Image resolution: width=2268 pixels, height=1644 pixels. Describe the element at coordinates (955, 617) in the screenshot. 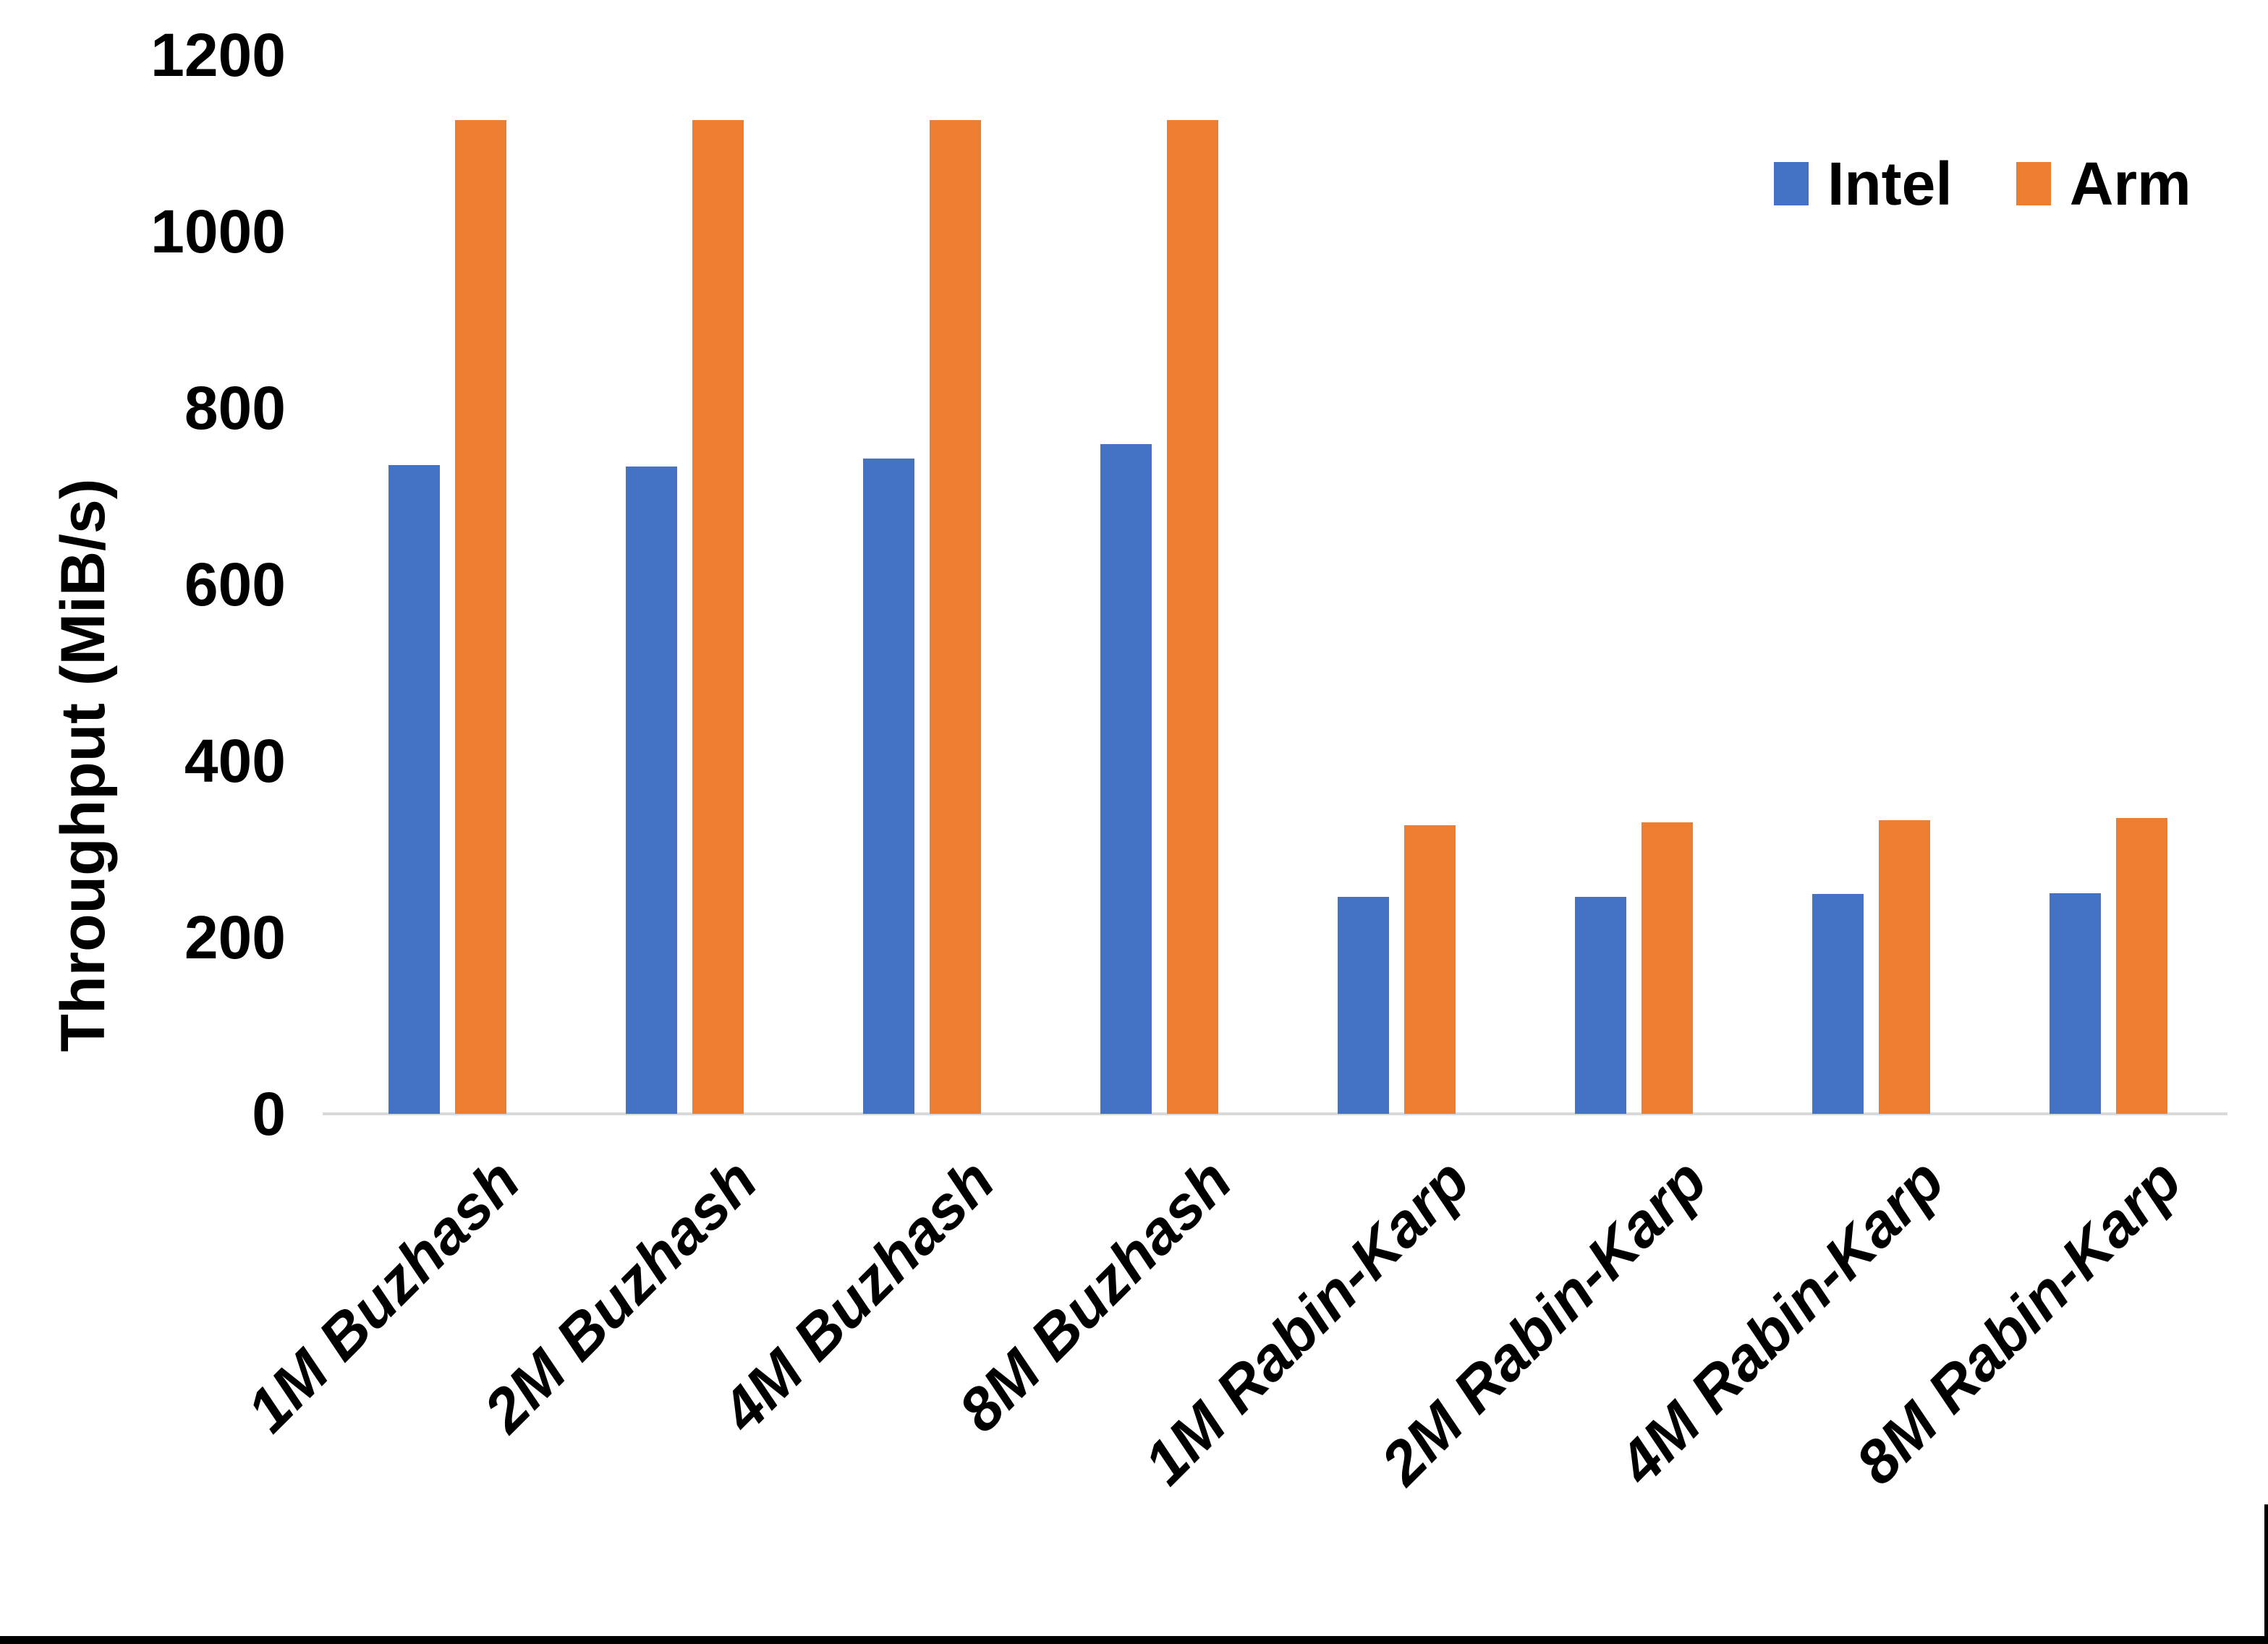

I see `bar-arm-4m-buzhash` at that location.